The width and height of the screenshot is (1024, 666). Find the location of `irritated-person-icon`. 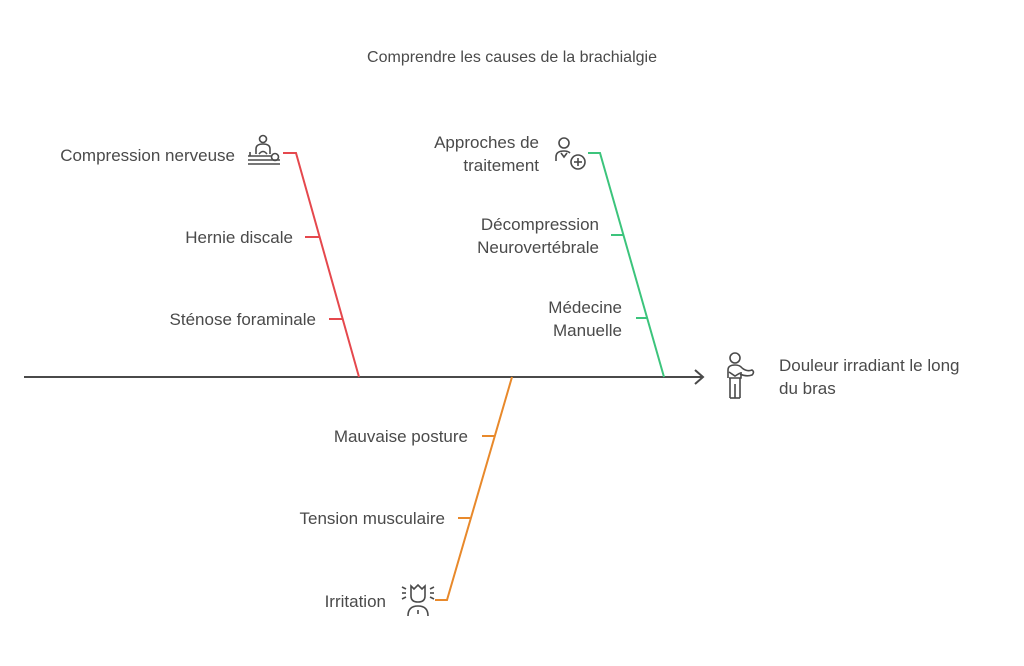

irritated-person-icon is located at coordinates (418, 599).